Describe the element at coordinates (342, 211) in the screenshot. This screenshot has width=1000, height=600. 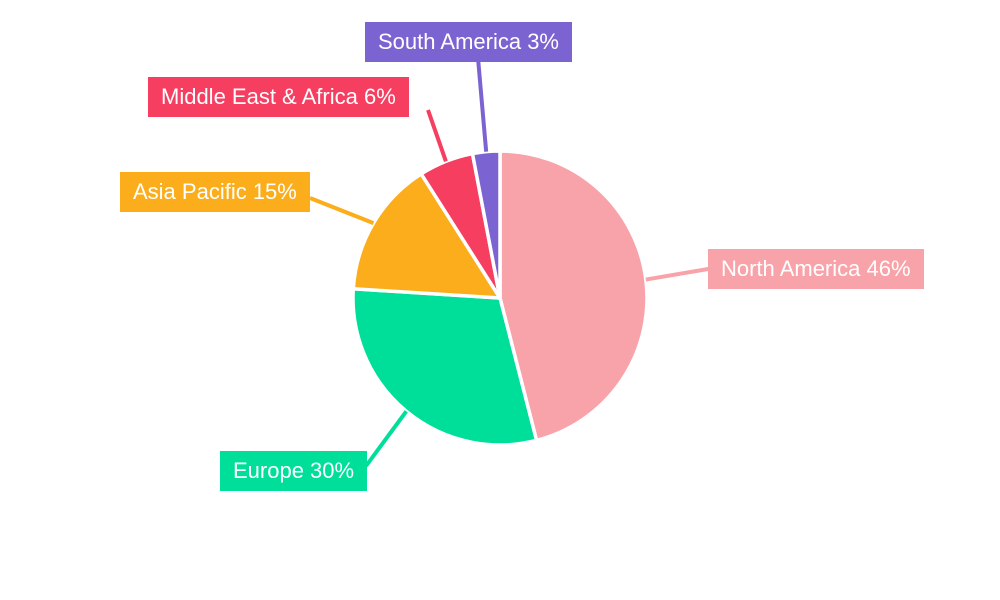
I see `leader-line-asia-pacific` at that location.